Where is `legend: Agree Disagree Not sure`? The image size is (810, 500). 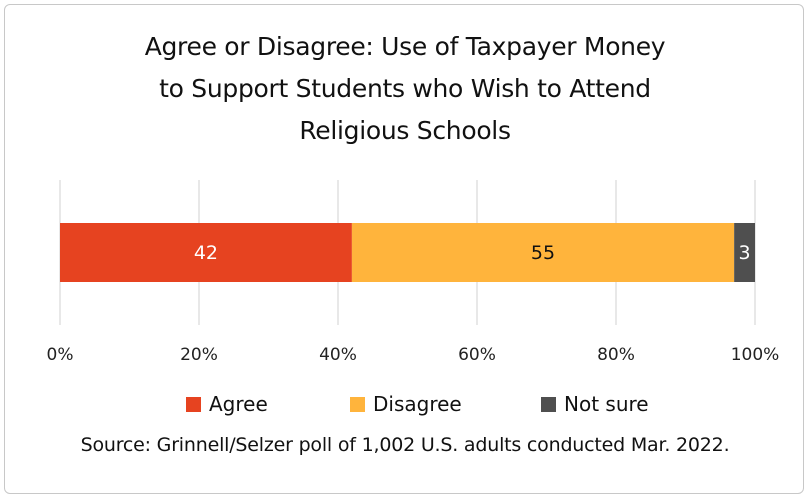 legend: Agree Disagree Not sure is located at coordinates (405, 404).